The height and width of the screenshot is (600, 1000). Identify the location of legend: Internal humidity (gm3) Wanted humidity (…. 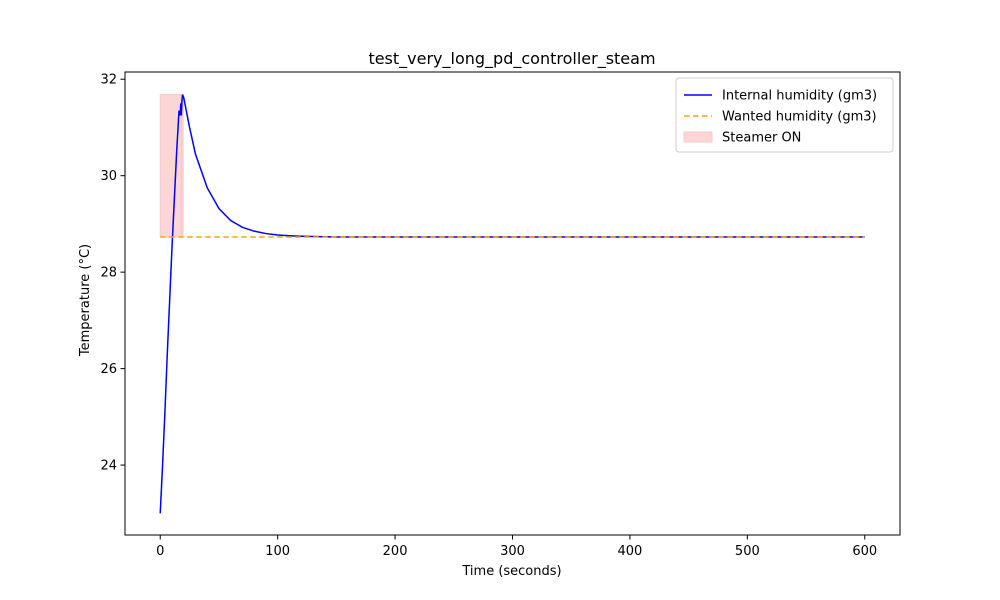
(784, 115).